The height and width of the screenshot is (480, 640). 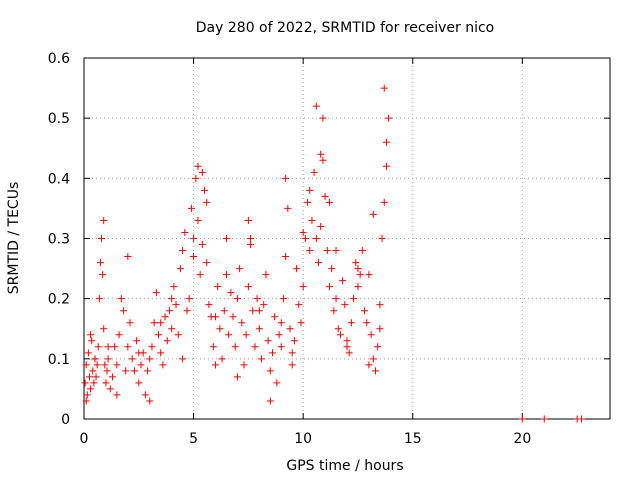 What do you see at coordinates (84, 439) in the screenshot?
I see `x-tick-label: 0` at bounding box center [84, 439].